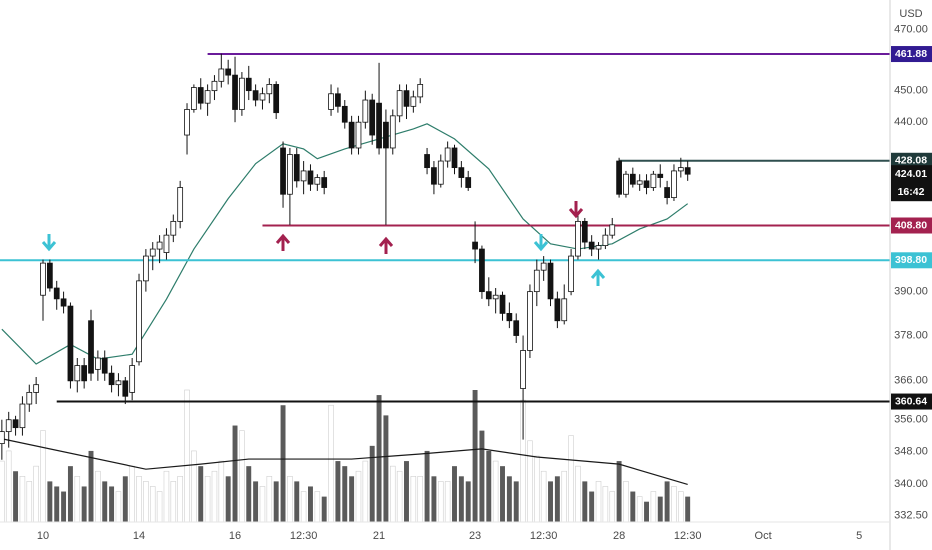  Describe the element at coordinates (911, 516) in the screenshot. I see `y-tick-label: 332.50` at that location.